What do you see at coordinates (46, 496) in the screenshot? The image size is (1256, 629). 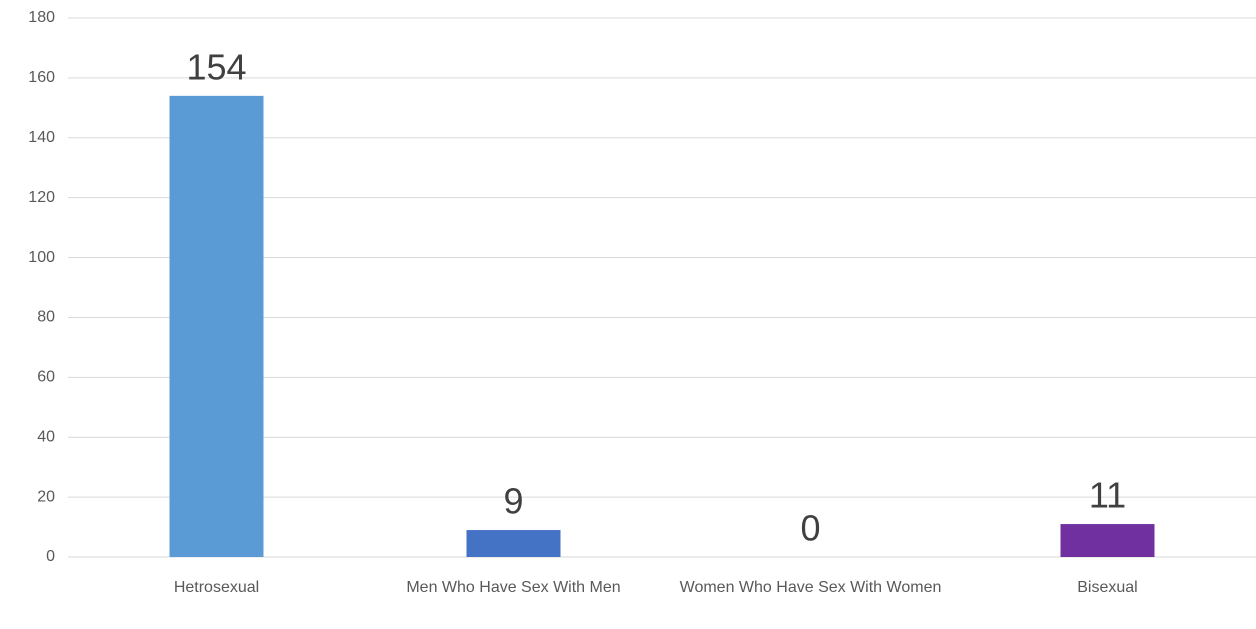 I see `y-tick-label: 20` at bounding box center [46, 496].